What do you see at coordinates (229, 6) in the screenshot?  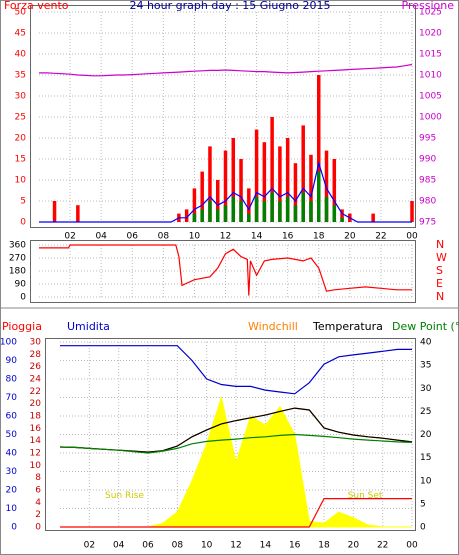 I see `chart-title: 24 hour graph day : 15 Giugno 2015` at bounding box center [229, 6].